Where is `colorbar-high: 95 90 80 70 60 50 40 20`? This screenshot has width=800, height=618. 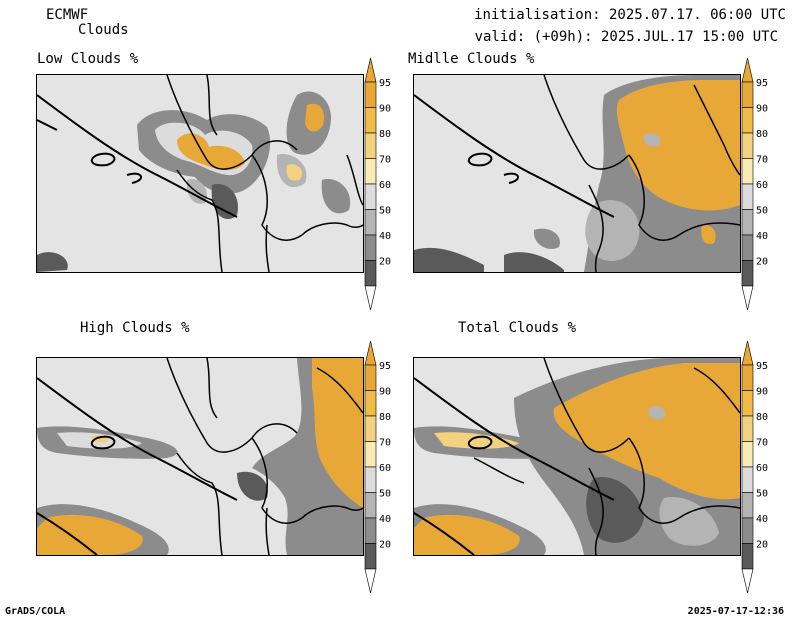 colorbar-high: 95 90 80 70 60 50 40 20 is located at coordinates (386, 467).